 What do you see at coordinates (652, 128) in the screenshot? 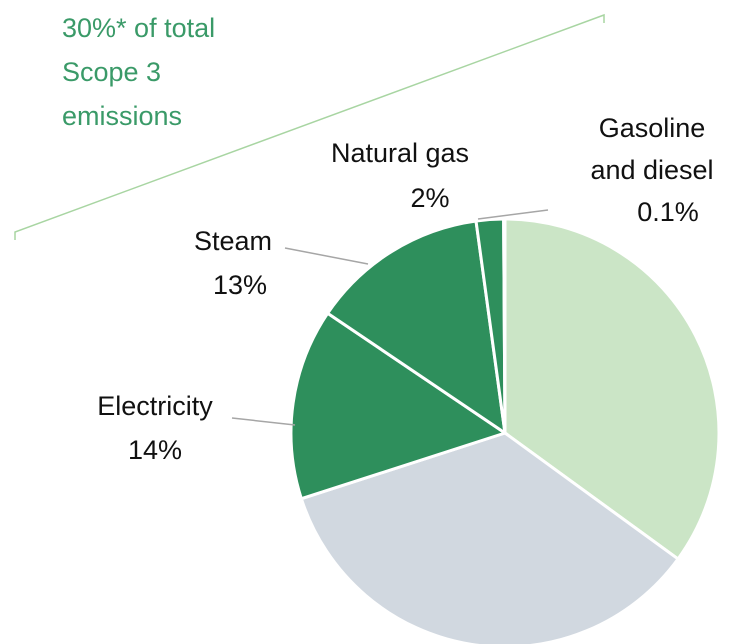
I see `label-line: Gasoline` at bounding box center [652, 128].